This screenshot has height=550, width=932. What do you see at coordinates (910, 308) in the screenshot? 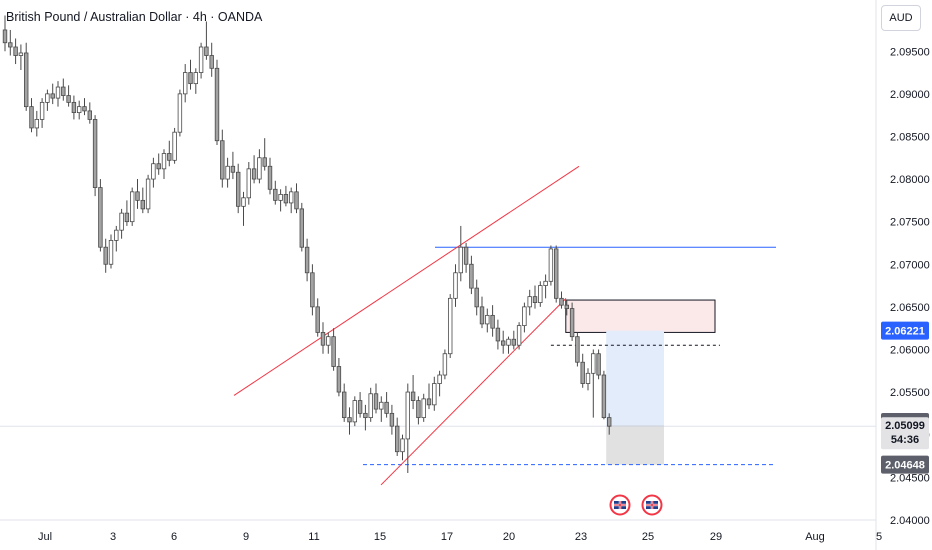
I see `y-tick-label: 2.06500` at bounding box center [910, 308].